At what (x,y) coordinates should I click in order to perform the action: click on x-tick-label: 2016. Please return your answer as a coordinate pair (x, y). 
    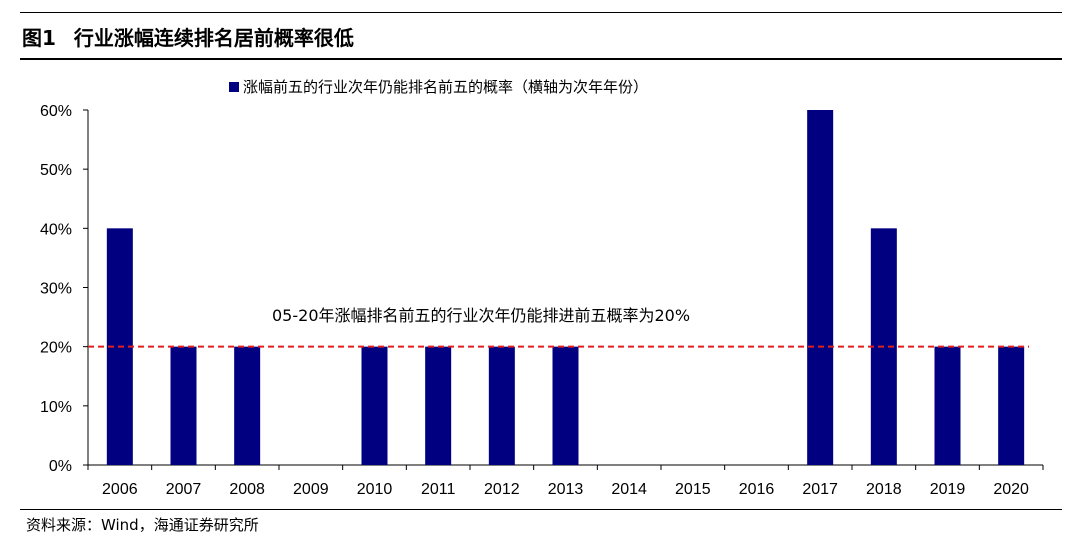
    Looking at the image, I should click on (757, 489).